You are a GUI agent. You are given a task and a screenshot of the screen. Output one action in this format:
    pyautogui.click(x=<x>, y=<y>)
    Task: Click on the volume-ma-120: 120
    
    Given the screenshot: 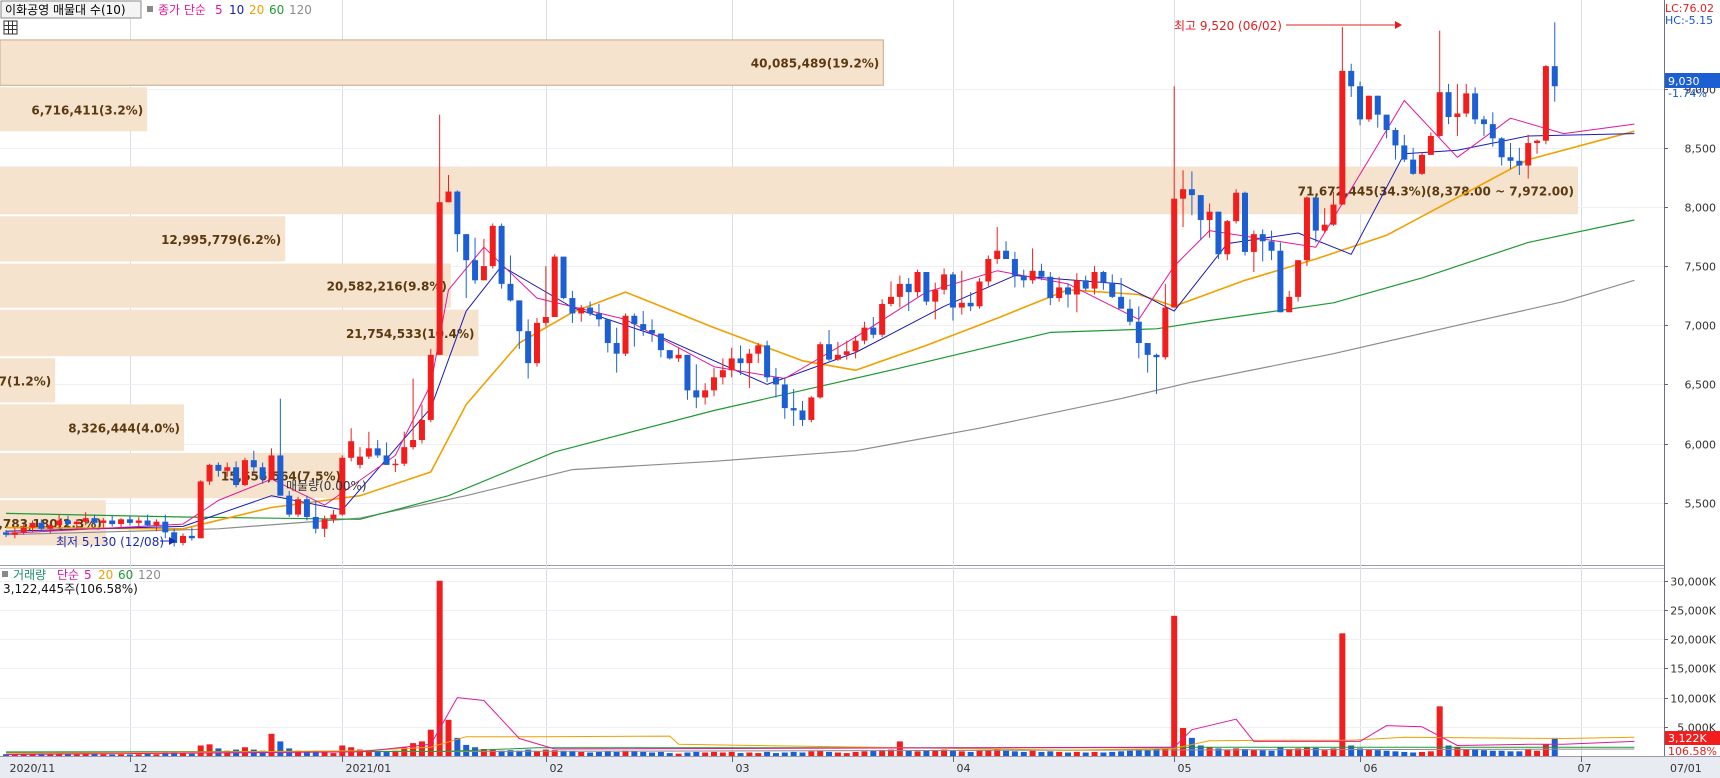 What is the action you would take?
    pyautogui.click(x=149, y=575)
    